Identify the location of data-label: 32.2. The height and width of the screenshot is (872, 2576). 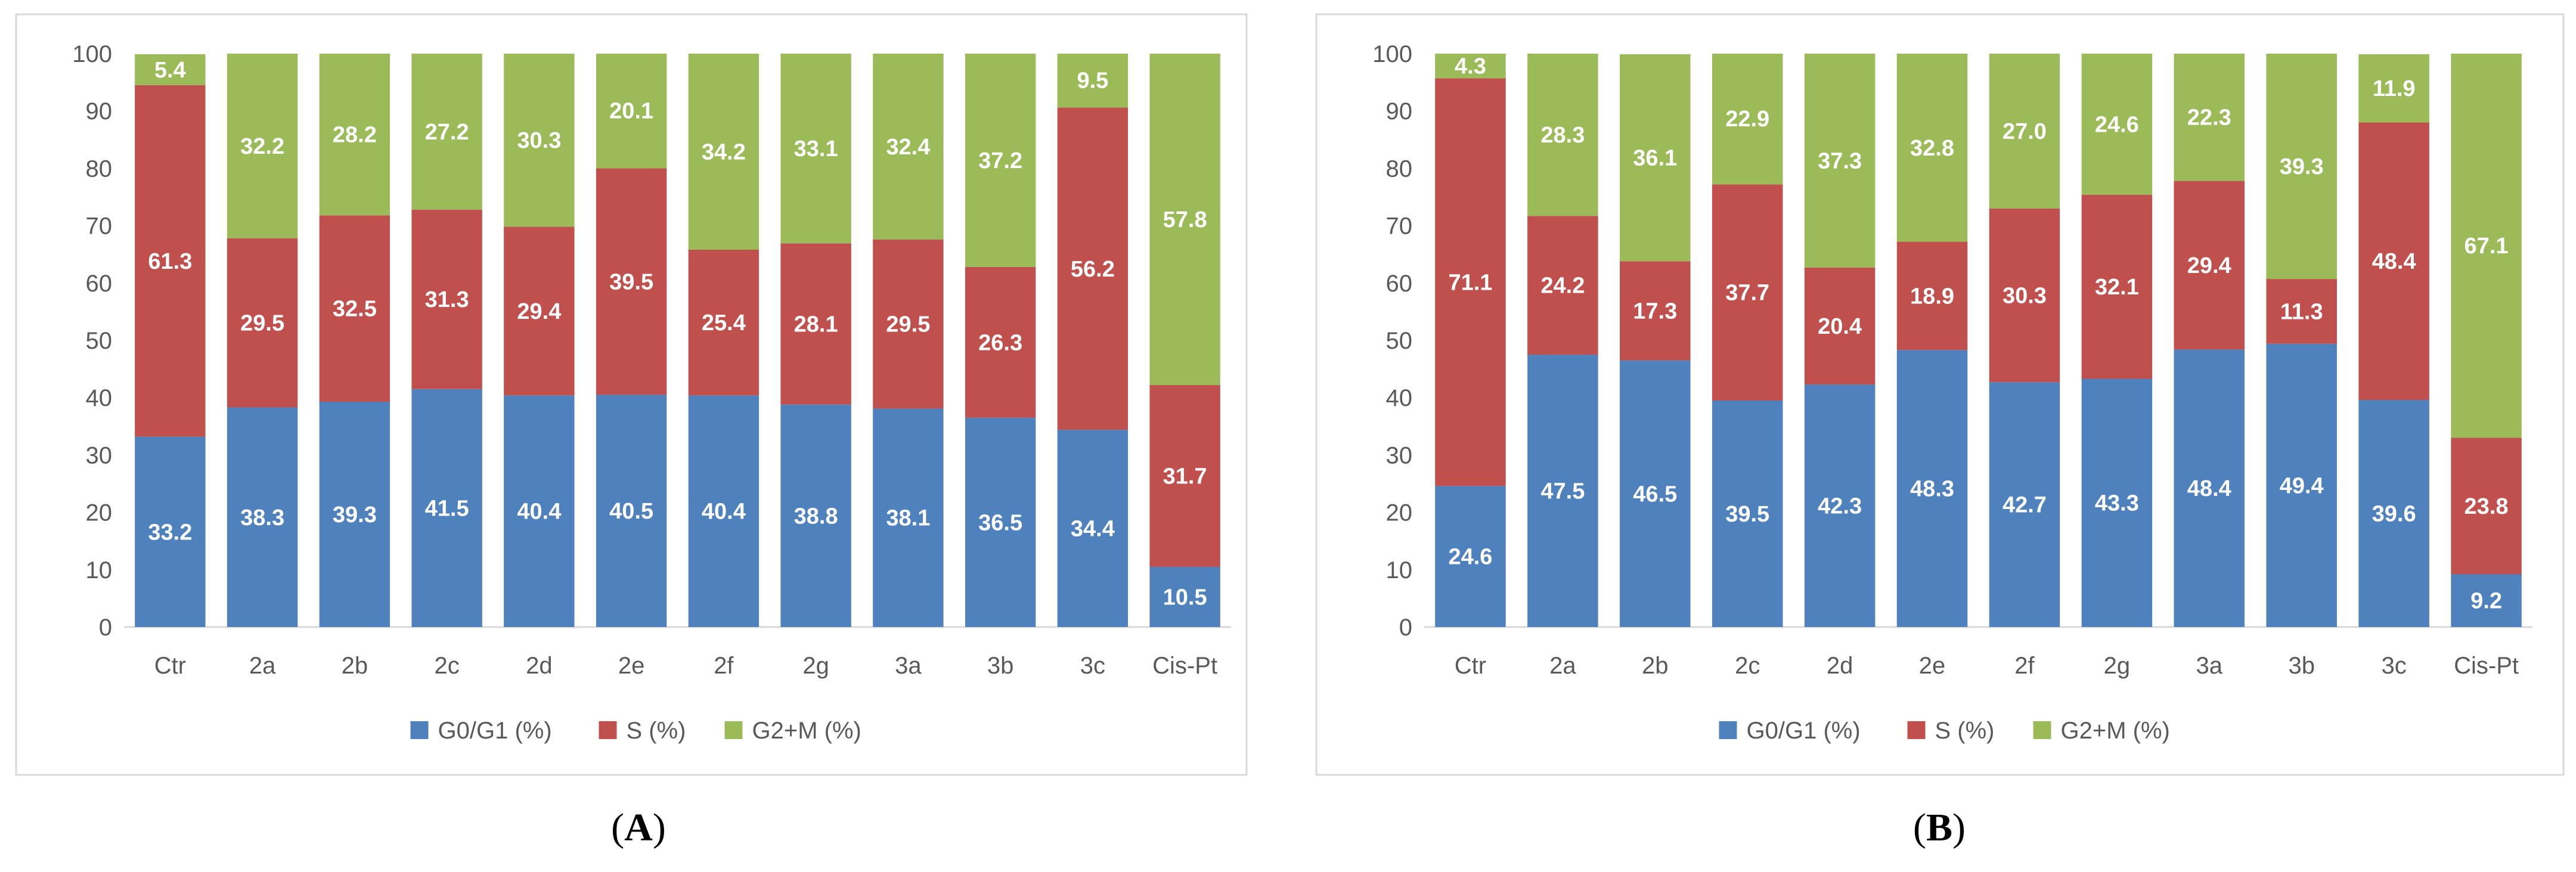
(262, 146).